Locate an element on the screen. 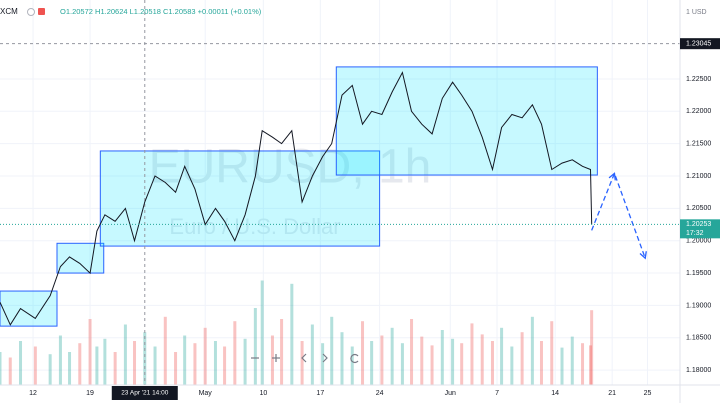 The image size is (720, 403). crosshair-label: 23 Apr '21 14:00 is located at coordinates (145, 393).